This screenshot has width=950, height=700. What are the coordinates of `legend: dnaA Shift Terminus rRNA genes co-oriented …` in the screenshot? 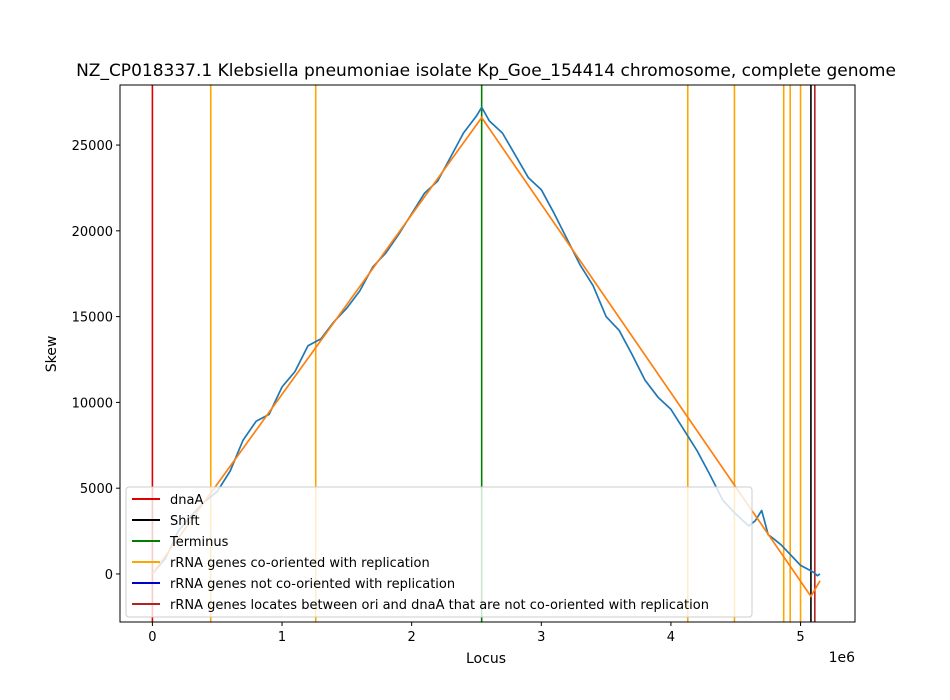 It's located at (439, 552).